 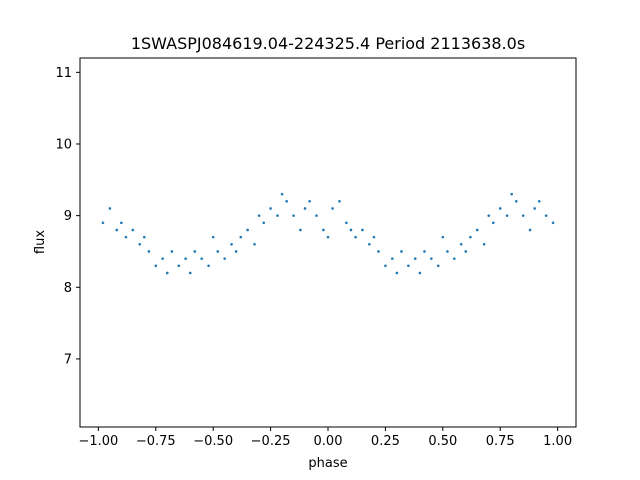 What do you see at coordinates (98, 441) in the screenshot?
I see `x-tick-label: −1.00` at bounding box center [98, 441].